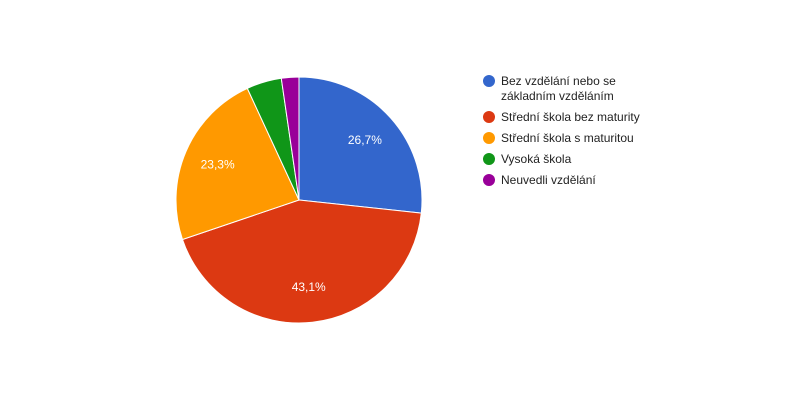 The image size is (800, 400). What do you see at coordinates (567, 138) in the screenshot?
I see `legend-label: Střední škola s maturitou` at bounding box center [567, 138].